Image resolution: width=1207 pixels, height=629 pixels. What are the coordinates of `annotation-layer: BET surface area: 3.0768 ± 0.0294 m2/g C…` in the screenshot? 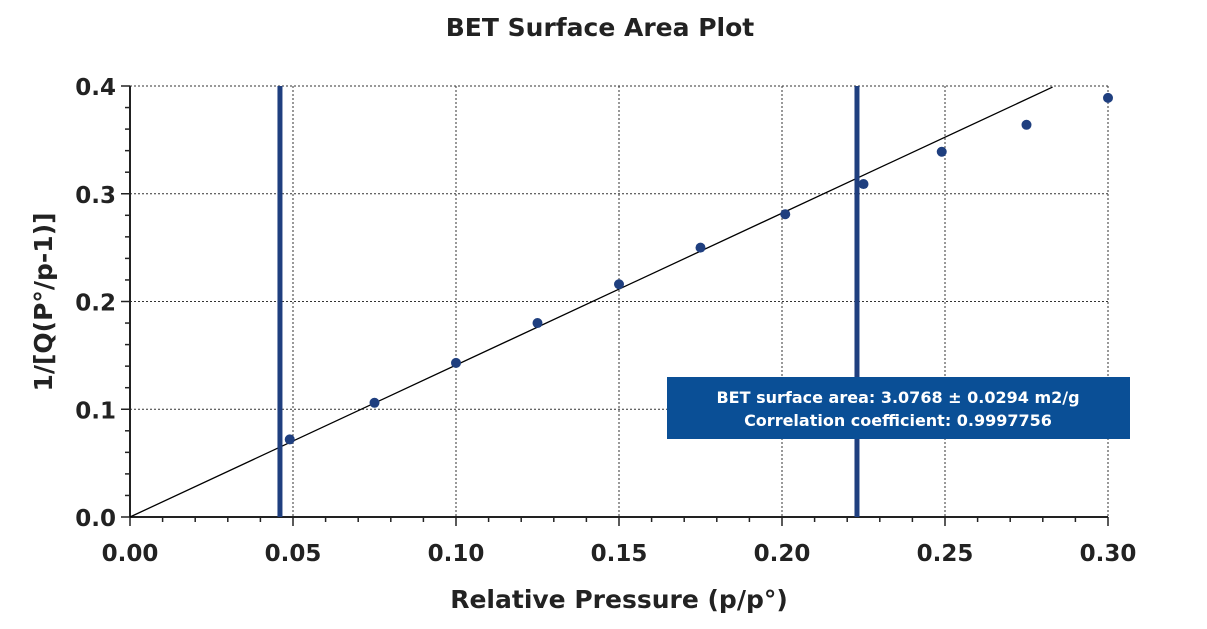 It's located at (898, 408).